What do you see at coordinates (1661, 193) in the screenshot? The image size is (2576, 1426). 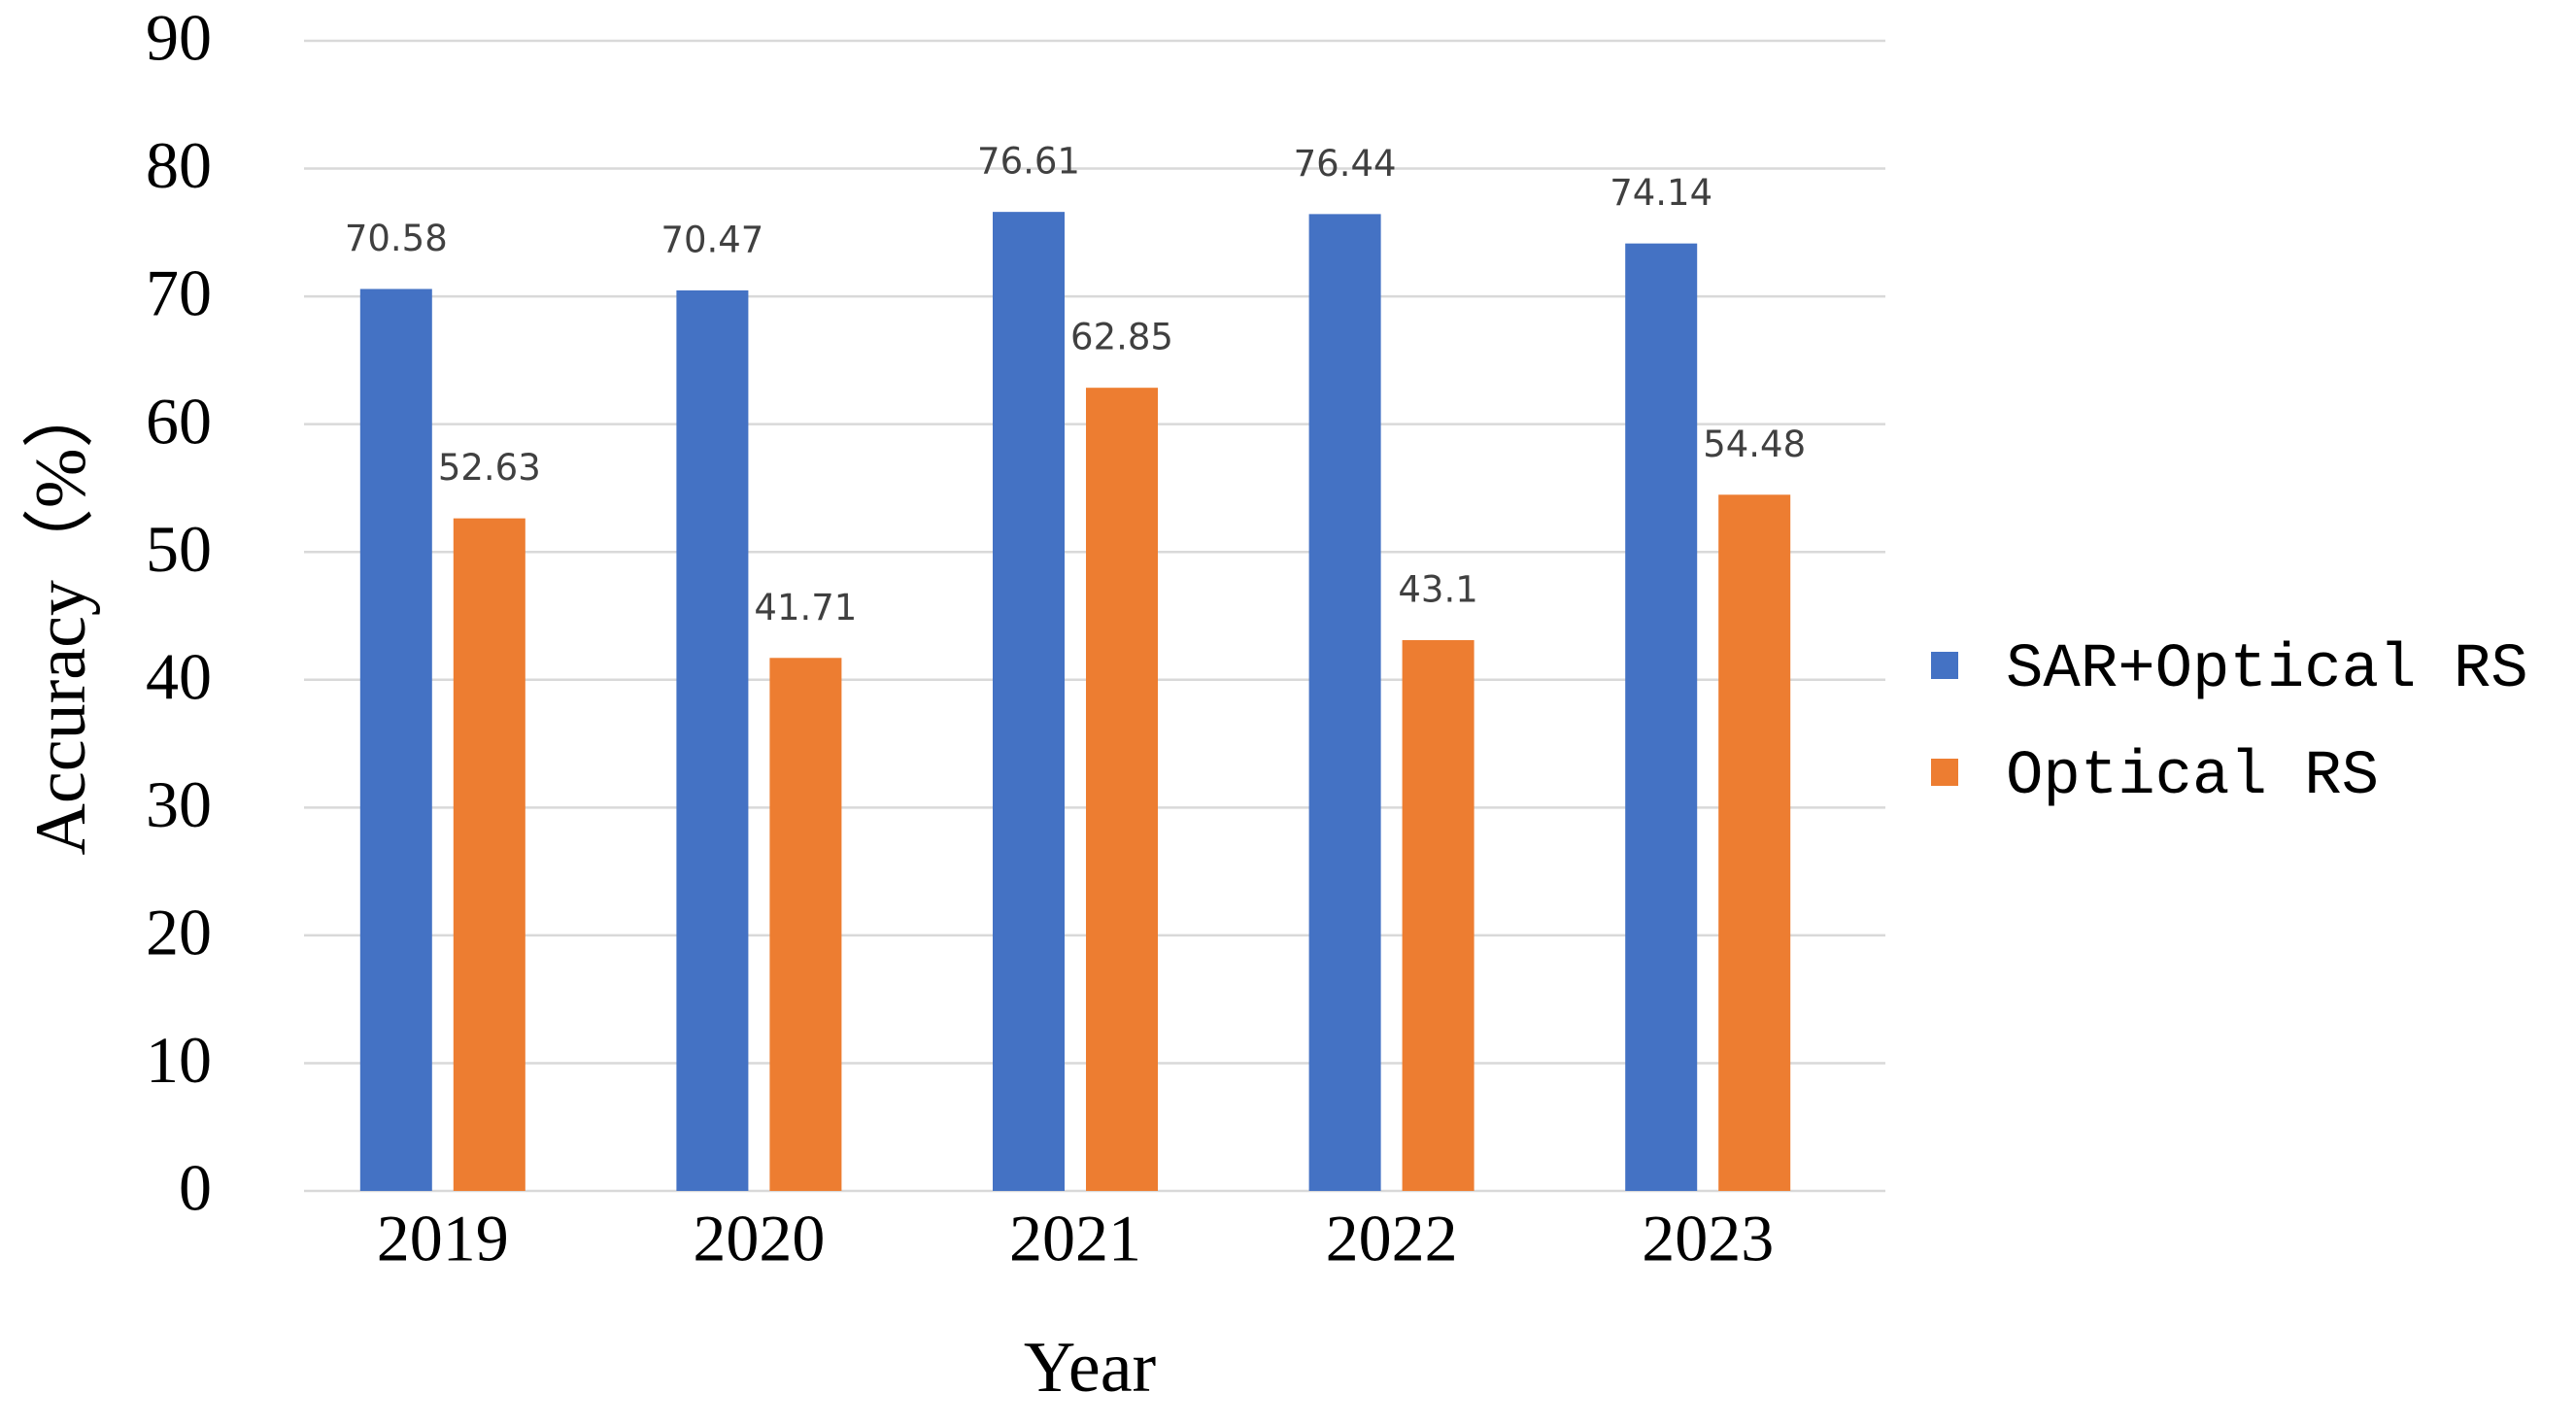 I see `data-label: 74.14` at bounding box center [1661, 193].